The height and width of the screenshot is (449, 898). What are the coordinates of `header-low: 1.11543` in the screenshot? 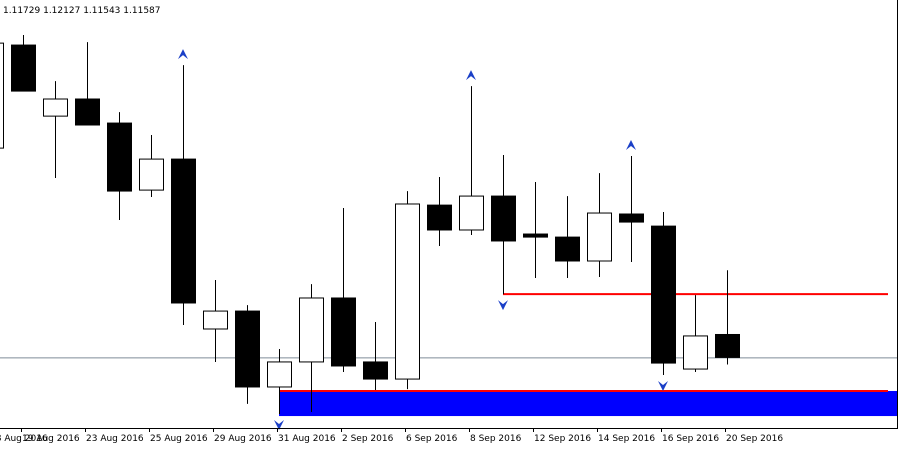 It's located at (101, 11).